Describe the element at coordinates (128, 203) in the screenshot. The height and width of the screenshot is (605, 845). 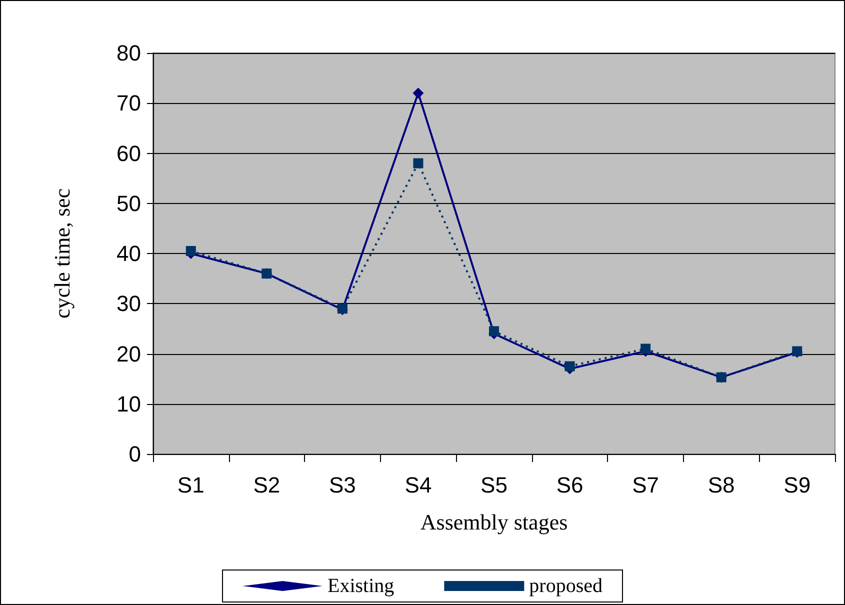
I see `y-tick-label: 50` at that location.